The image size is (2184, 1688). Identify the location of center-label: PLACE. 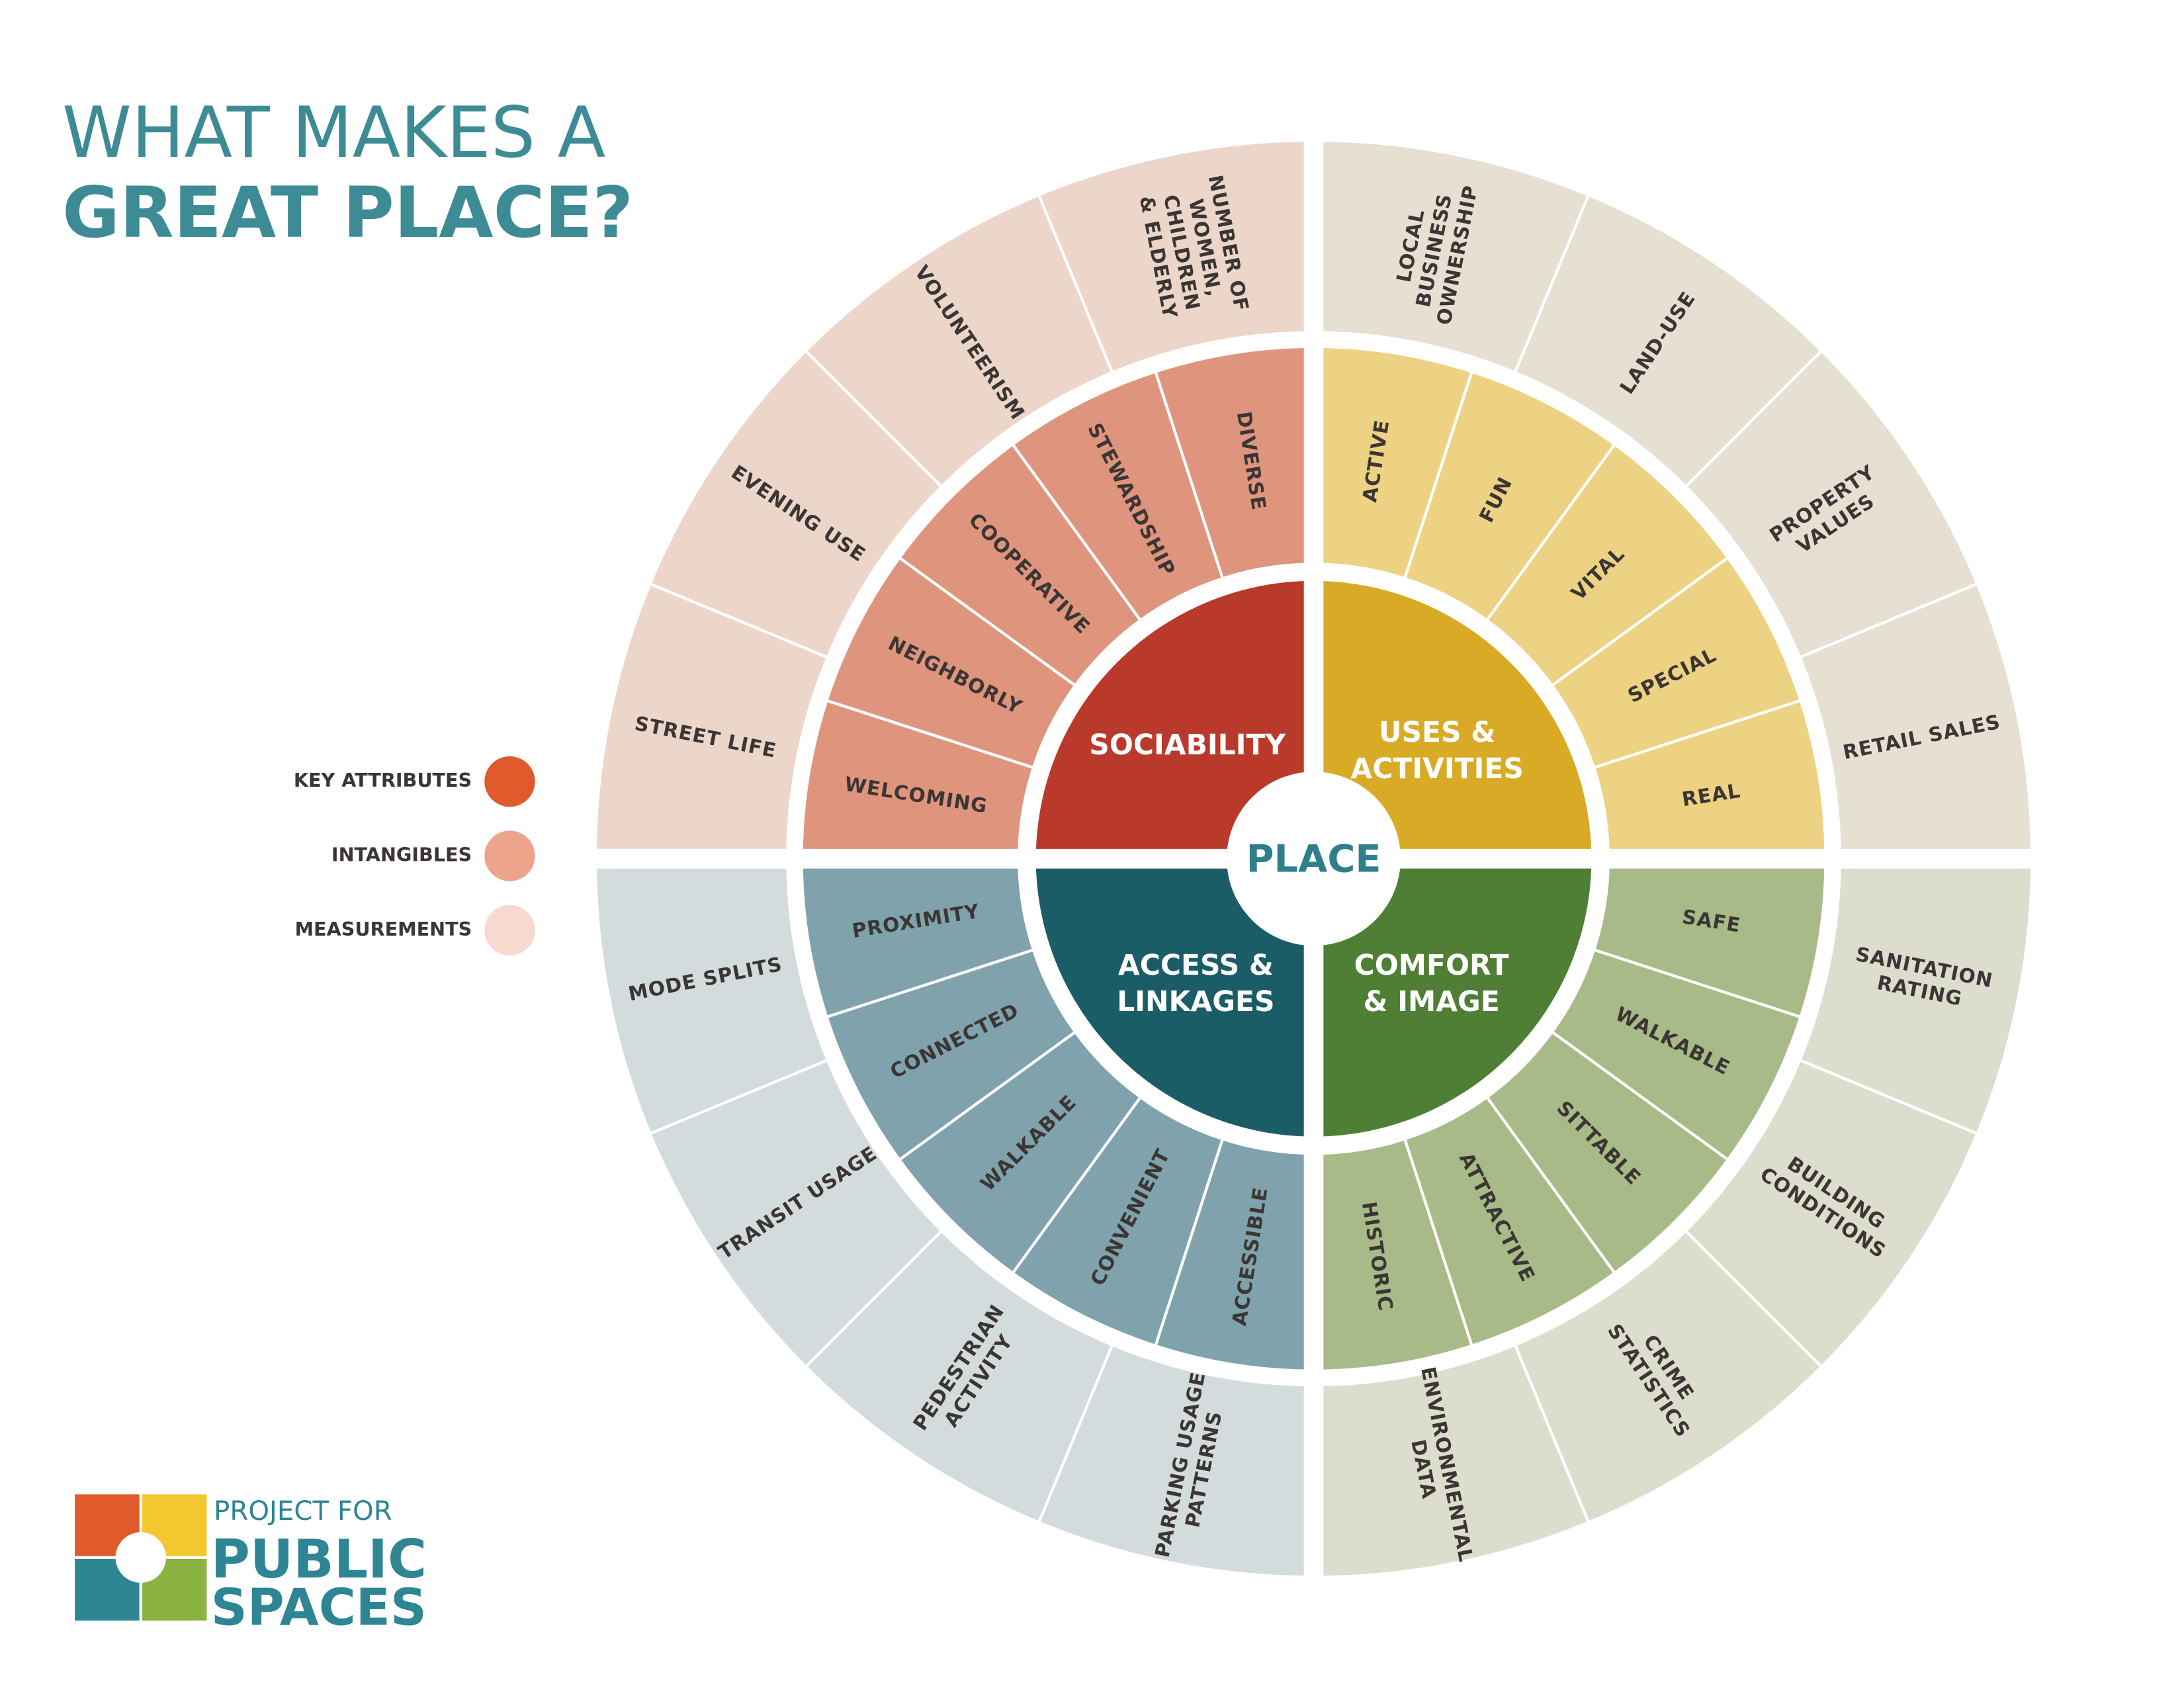
(1313, 859).